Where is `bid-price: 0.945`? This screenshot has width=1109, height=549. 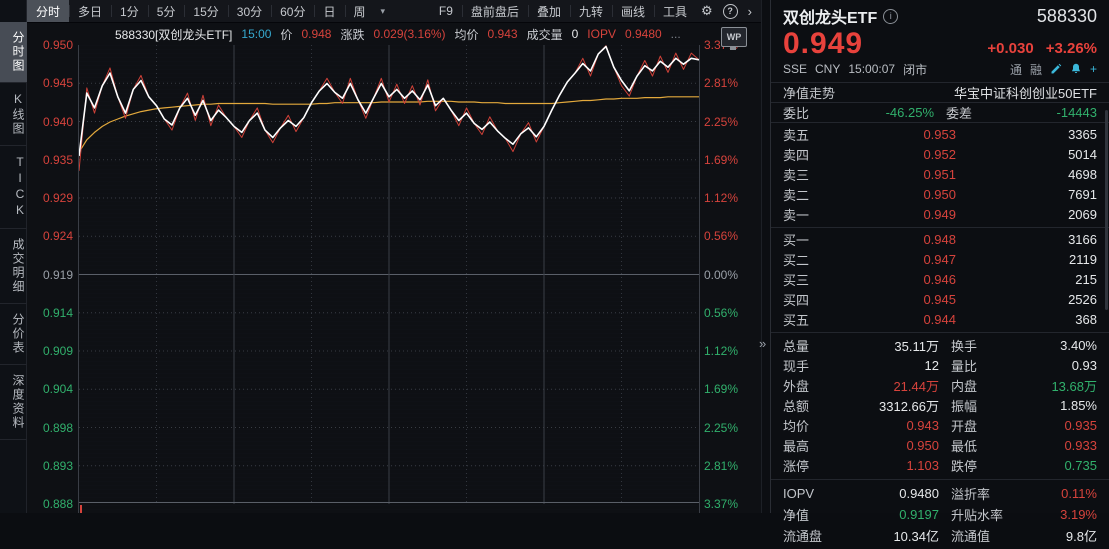 bid-price: 0.945 is located at coordinates (939, 299).